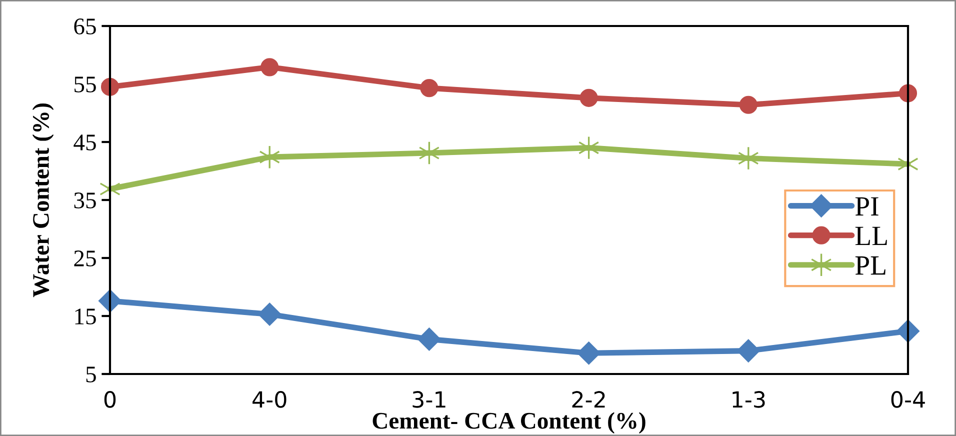 This screenshot has height=436, width=956. I want to click on y-tick-label: 35, so click(85, 200).